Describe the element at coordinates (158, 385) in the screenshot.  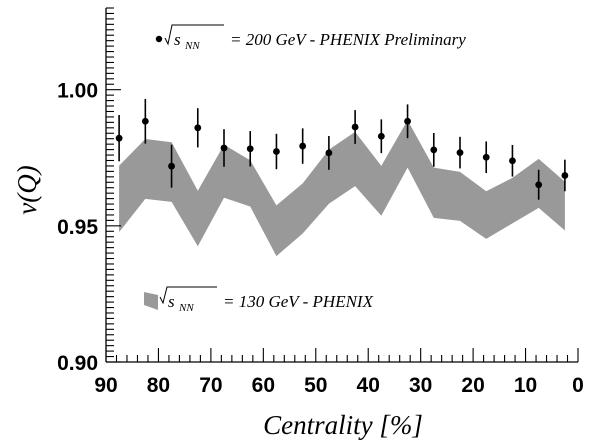
I see `x-tick-label: 80` at that location.